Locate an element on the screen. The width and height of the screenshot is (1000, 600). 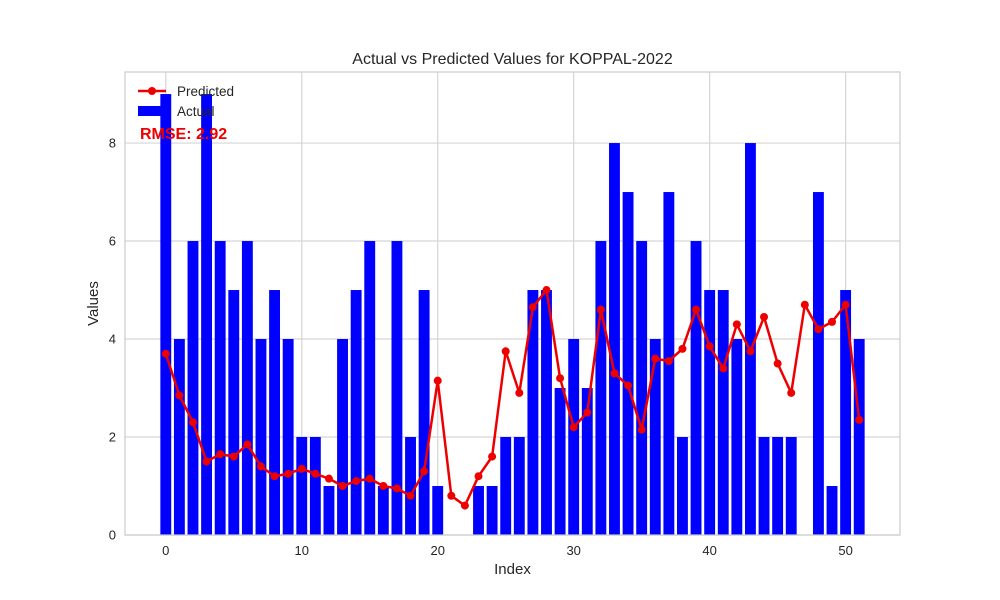
legend-predicted-label: Predicted is located at coordinates (205, 91).